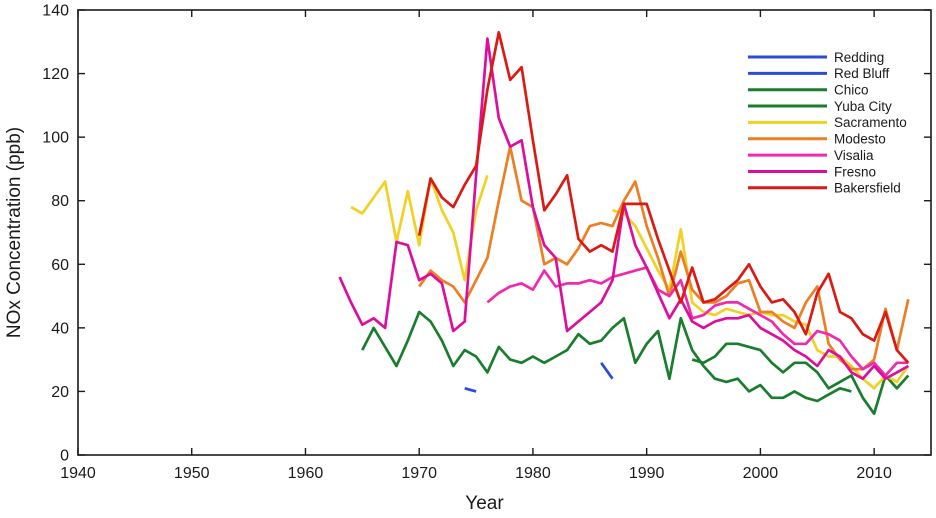 Image resolution: width=936 pixels, height=518 pixels. I want to click on legend-label-bakersfield: Bakersfield, so click(867, 188).